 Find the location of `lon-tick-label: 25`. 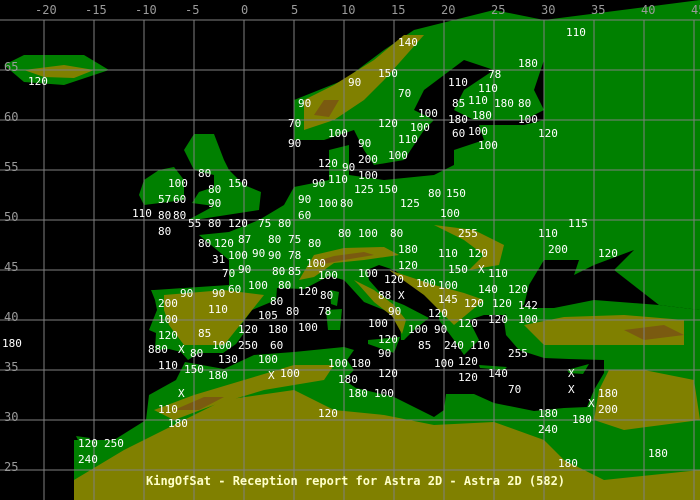

lon-tick-label: 25 is located at coordinates (498, 10).